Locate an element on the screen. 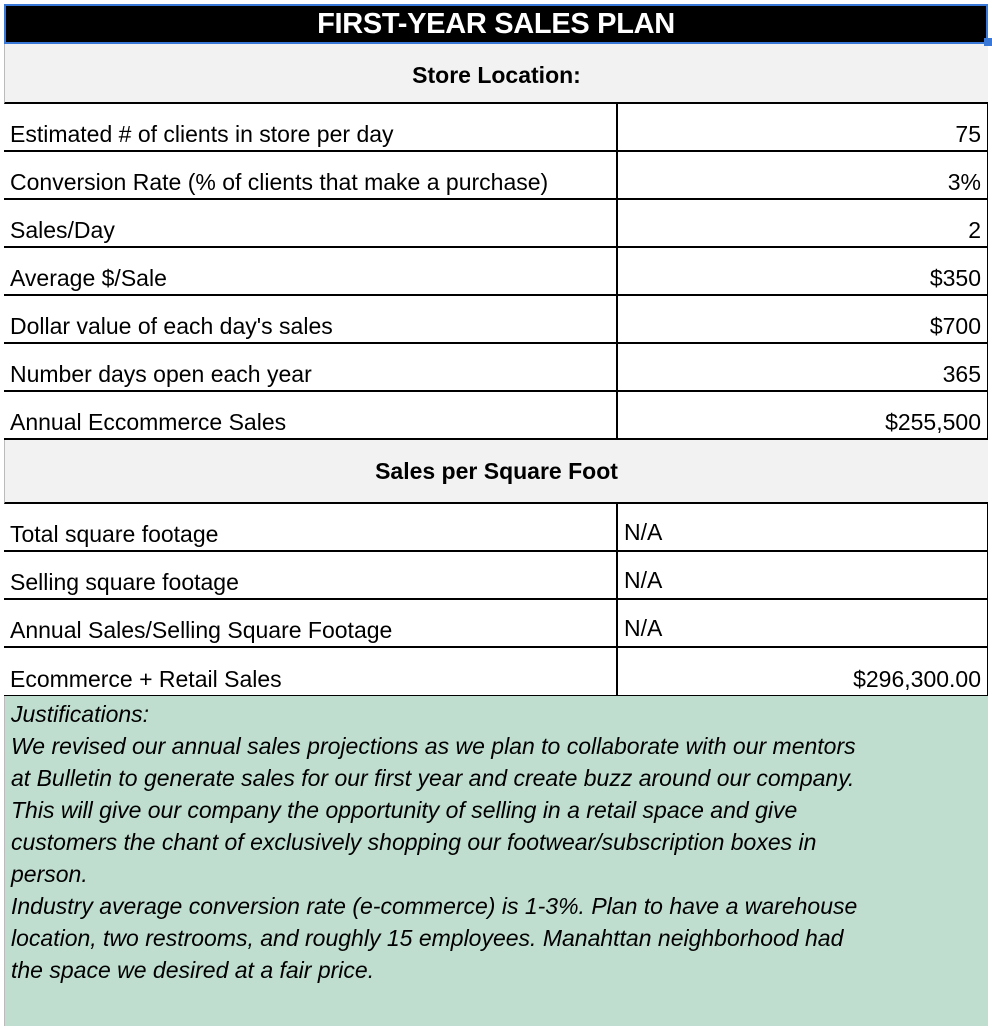 This screenshot has width=992, height=1028. row-value-cell: 3% is located at coordinates (803, 175).